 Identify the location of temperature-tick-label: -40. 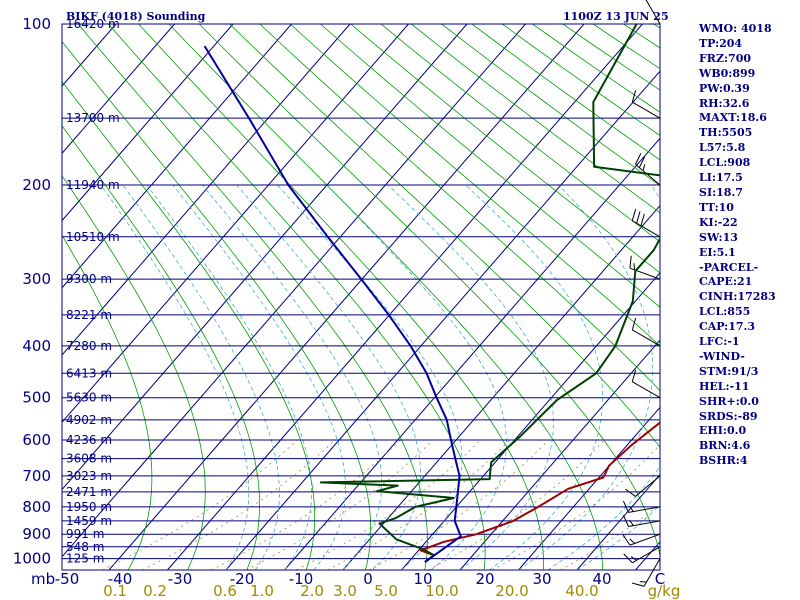
(120, 579).